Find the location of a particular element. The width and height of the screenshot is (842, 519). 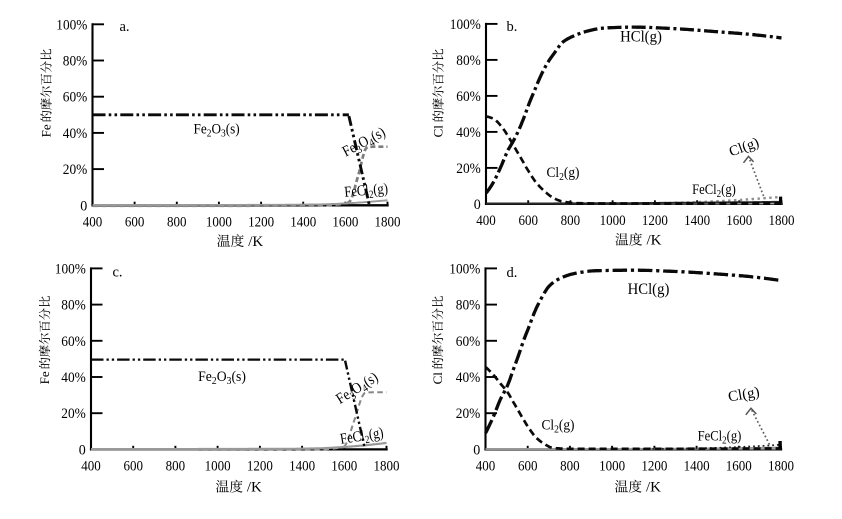

svg-text: Cl(g) is located at coordinates (744, 394).